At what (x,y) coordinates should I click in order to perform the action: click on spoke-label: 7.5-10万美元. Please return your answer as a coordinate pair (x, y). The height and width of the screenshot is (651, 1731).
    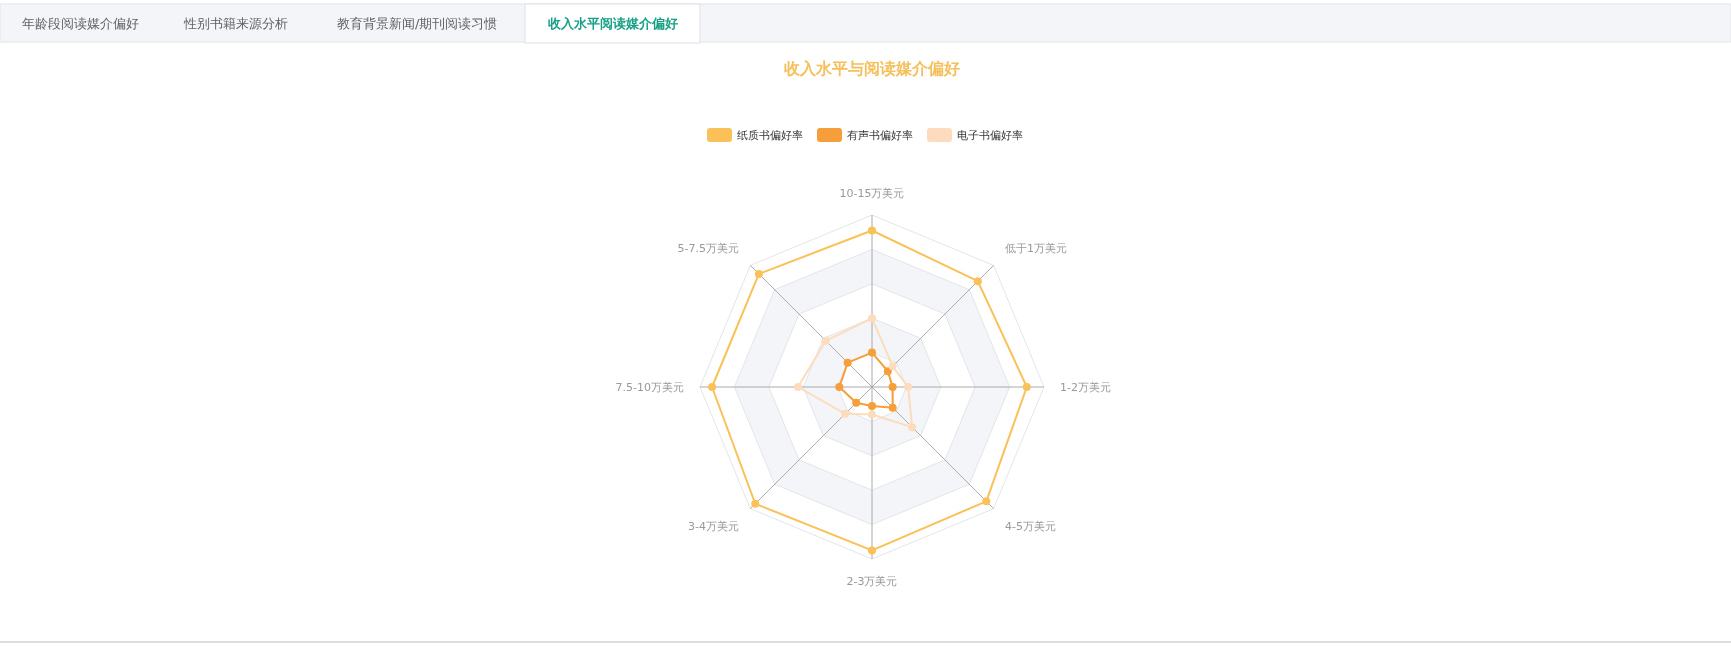
    Looking at the image, I should click on (649, 387).